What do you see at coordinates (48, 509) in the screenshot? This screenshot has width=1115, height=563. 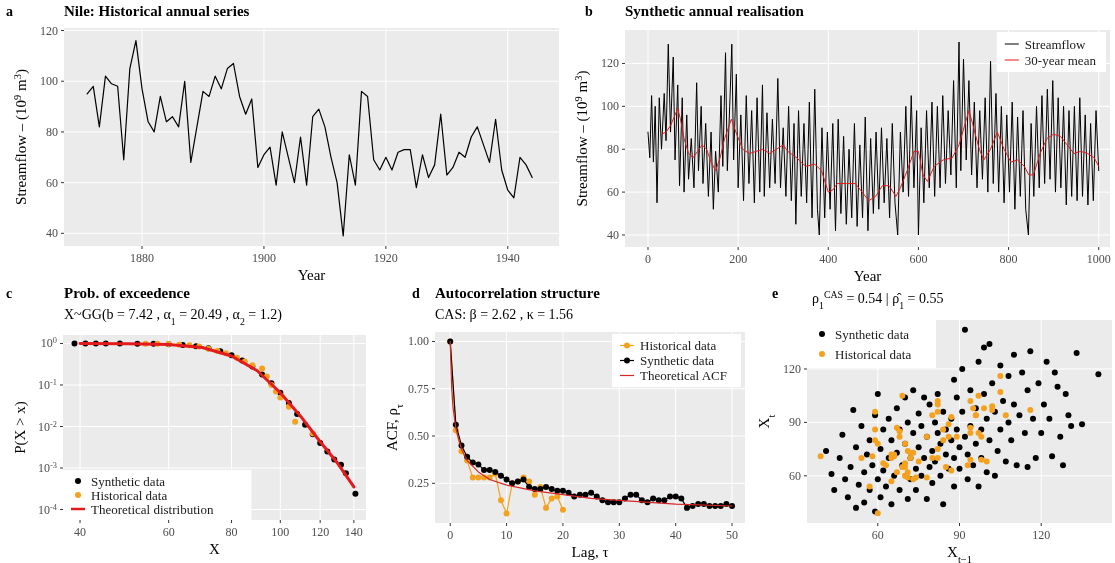 I see `y-tick-label: 10$^{-4}$` at bounding box center [48, 509].